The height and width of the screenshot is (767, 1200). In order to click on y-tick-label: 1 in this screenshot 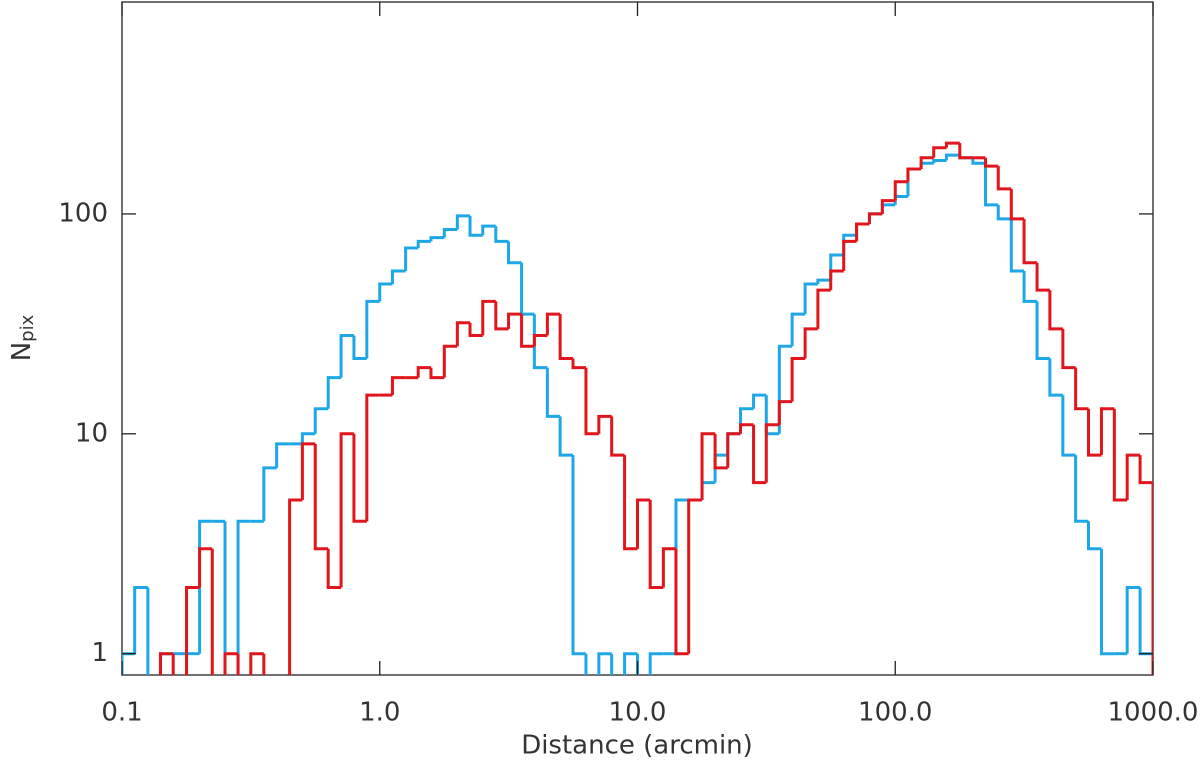, I will do `click(99, 653)`.